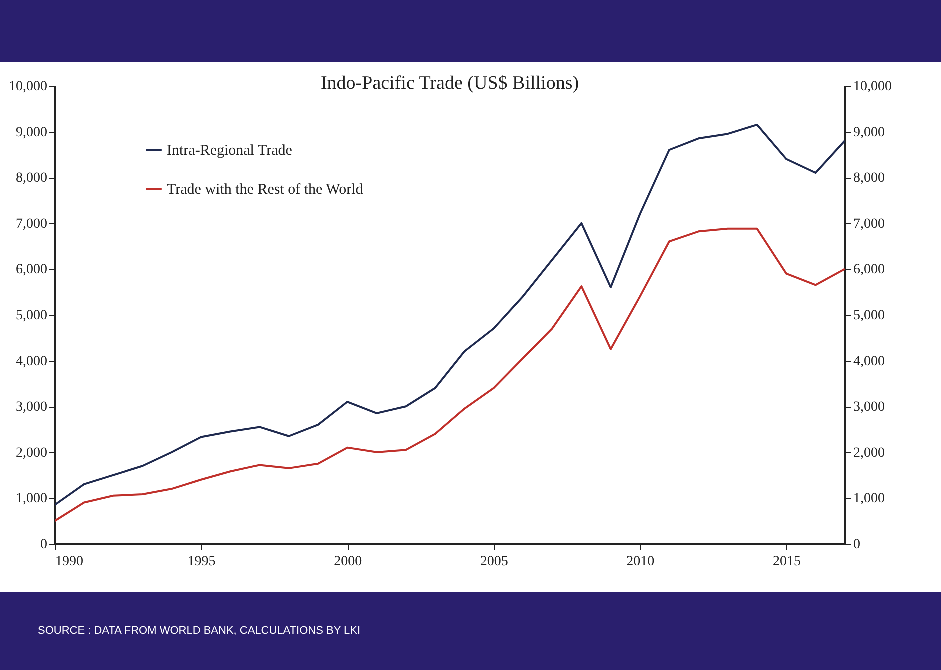  What do you see at coordinates (869, 178) in the screenshot?
I see `y2-tick-label: 8,000` at bounding box center [869, 178].